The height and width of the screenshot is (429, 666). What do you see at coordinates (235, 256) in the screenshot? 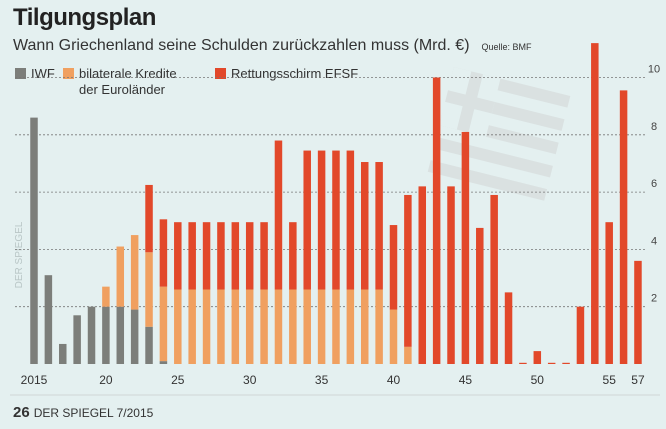
I see `bar-efsf-2029` at bounding box center [235, 256].